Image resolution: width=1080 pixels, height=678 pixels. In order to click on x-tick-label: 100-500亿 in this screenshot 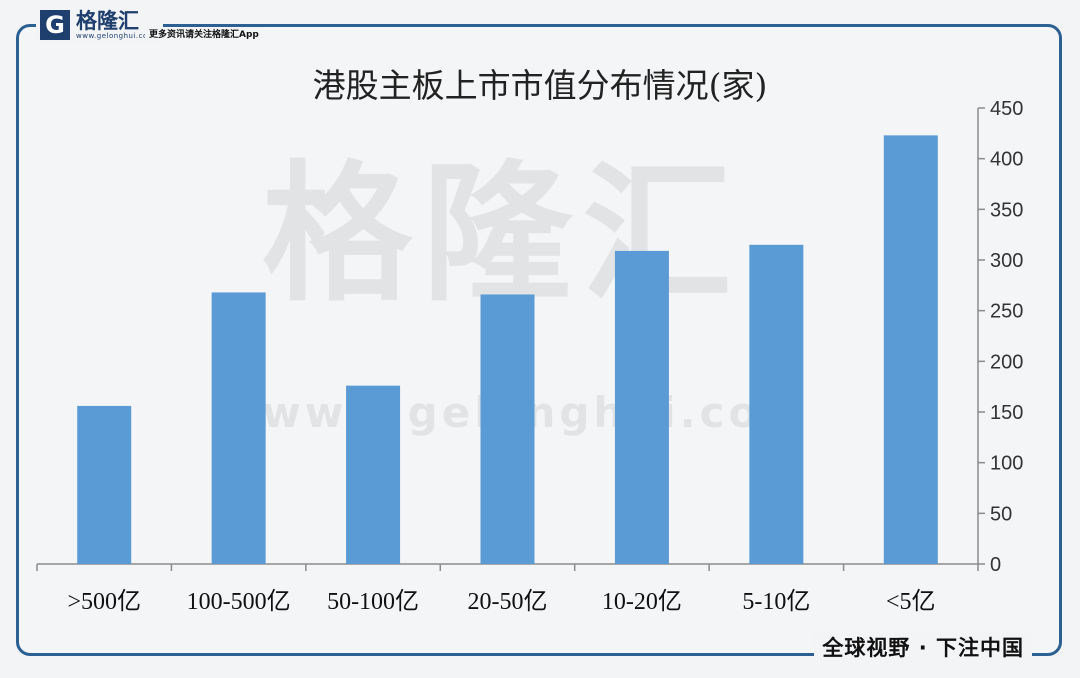, I will do `click(239, 601)`.